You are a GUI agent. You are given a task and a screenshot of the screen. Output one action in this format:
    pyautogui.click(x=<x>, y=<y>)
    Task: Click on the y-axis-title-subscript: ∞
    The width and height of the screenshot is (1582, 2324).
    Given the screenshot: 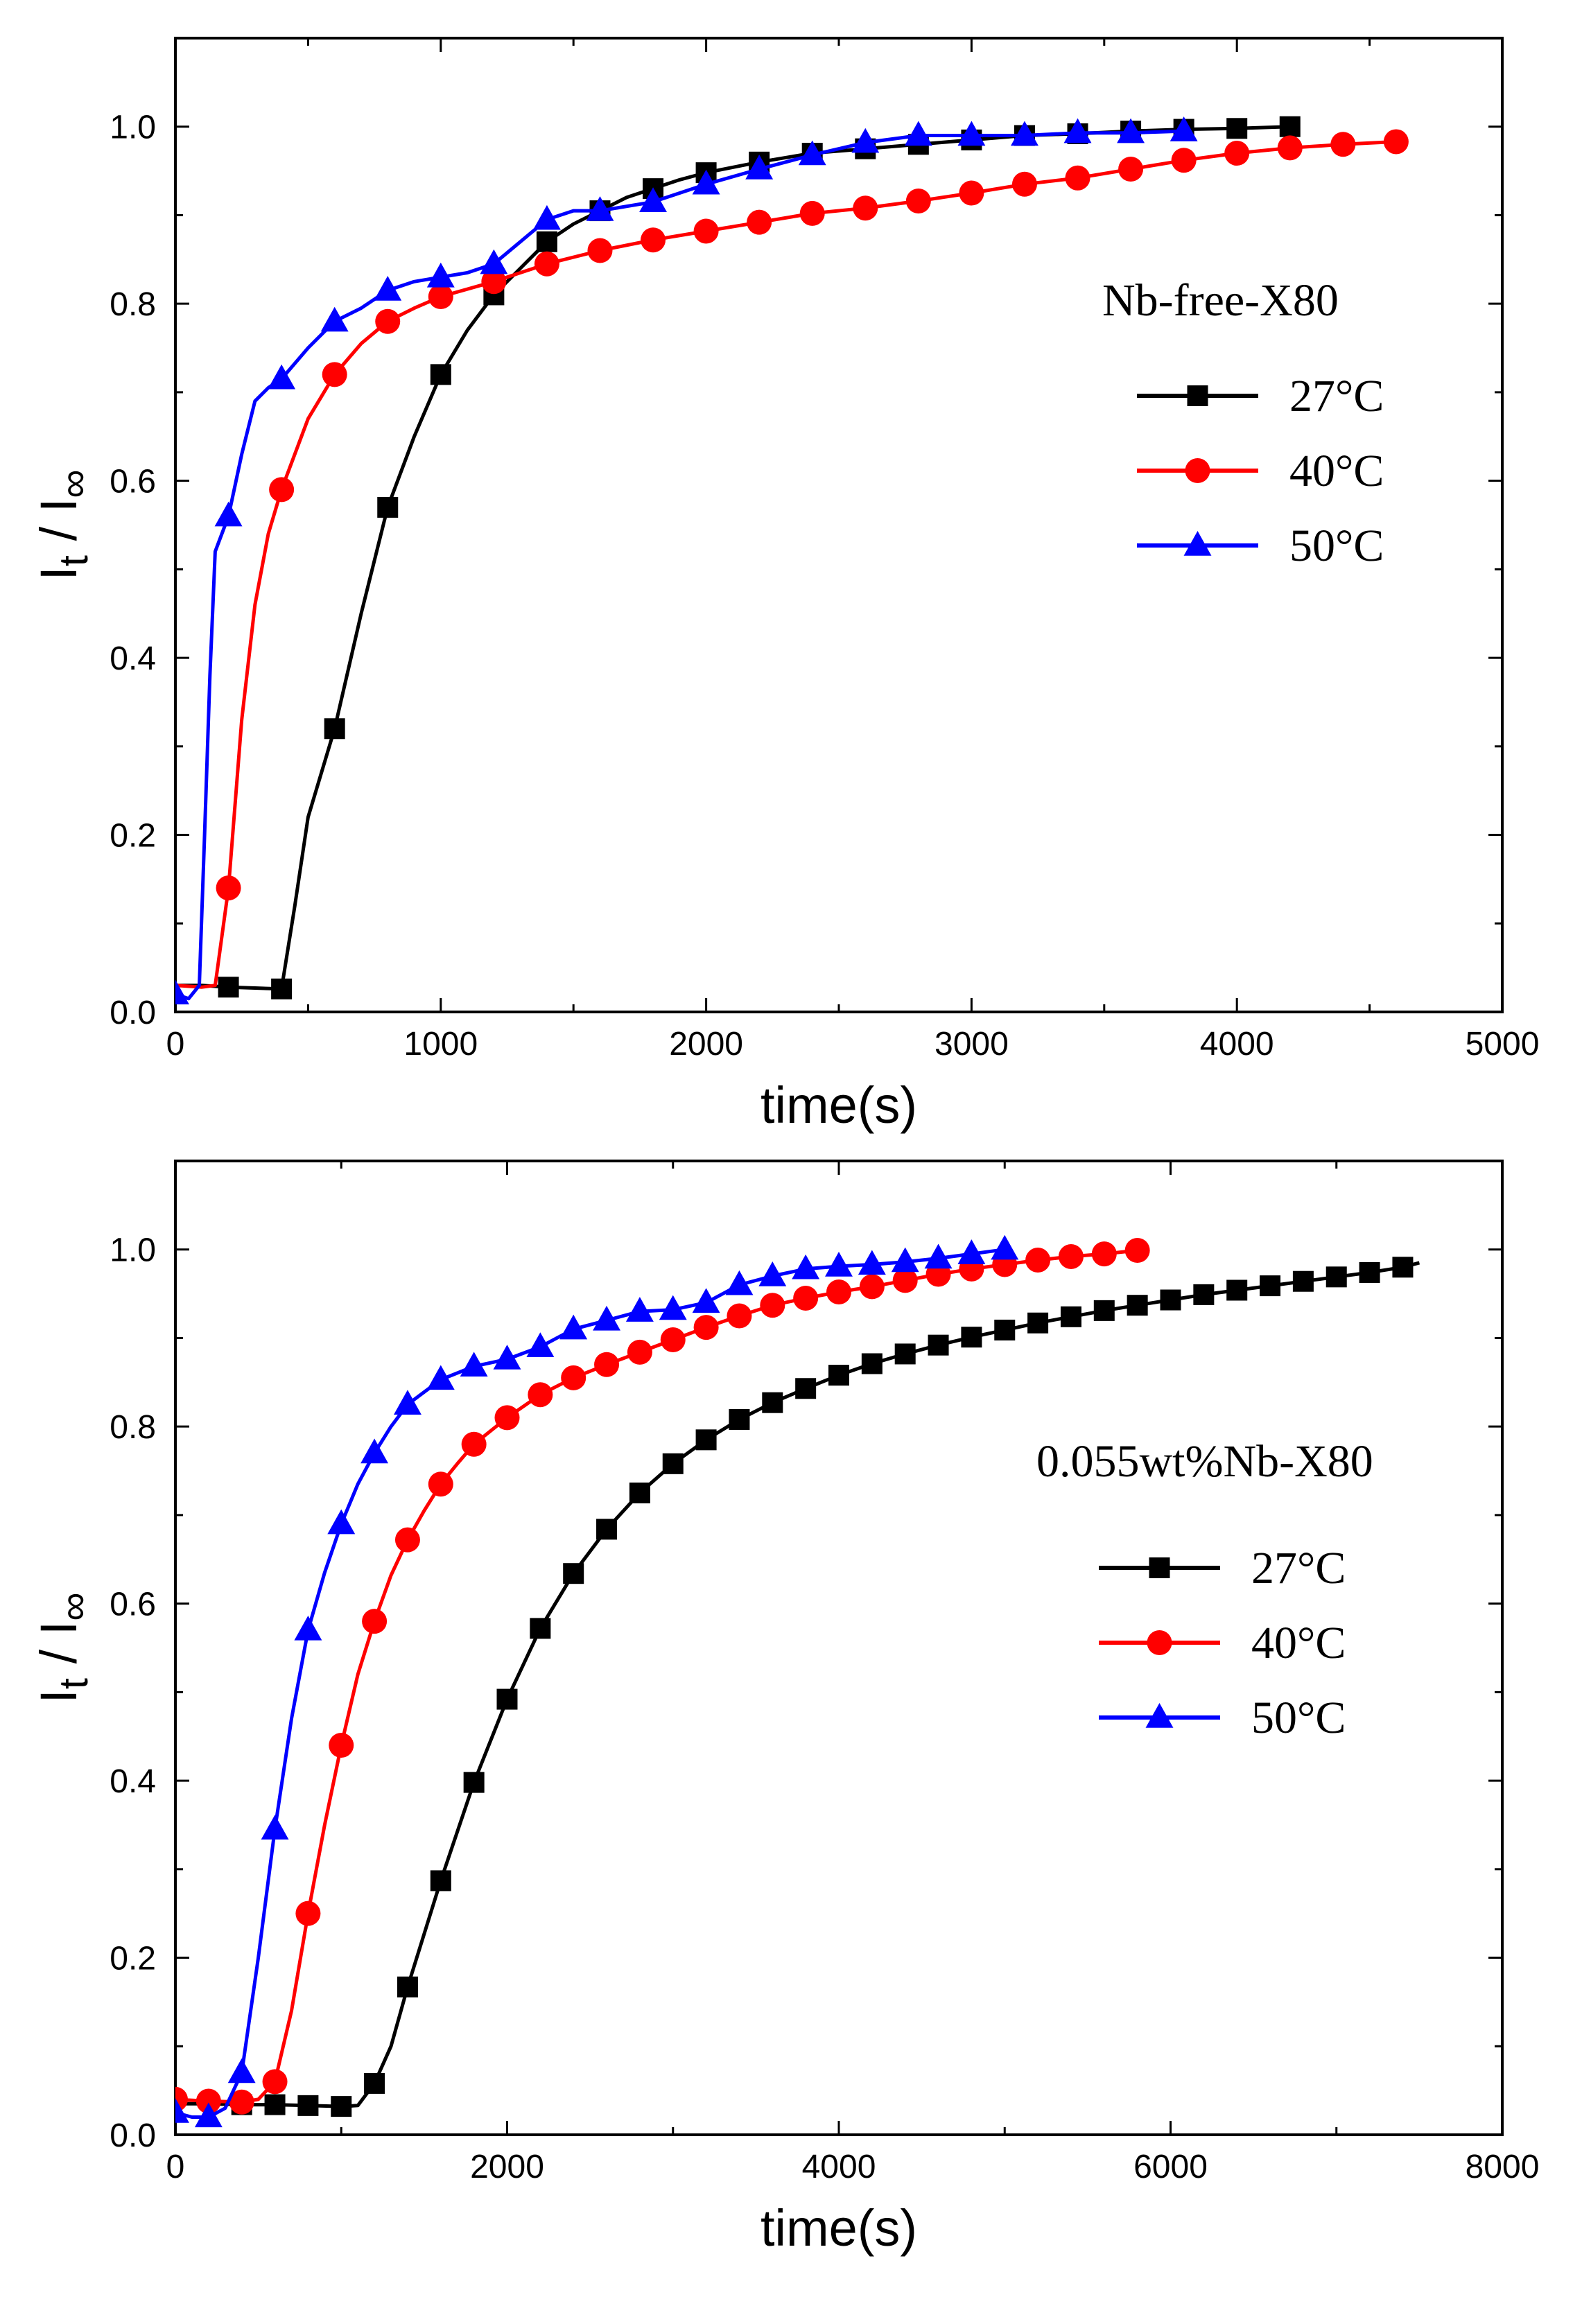 What is the action you would take?
    pyautogui.click(x=73, y=483)
    